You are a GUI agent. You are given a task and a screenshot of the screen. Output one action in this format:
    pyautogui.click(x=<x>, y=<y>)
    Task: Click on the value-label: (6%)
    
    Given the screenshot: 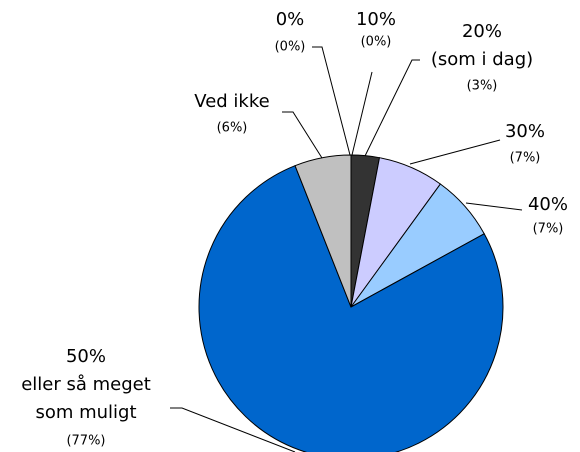 What is the action you would take?
    pyautogui.click(x=232, y=128)
    